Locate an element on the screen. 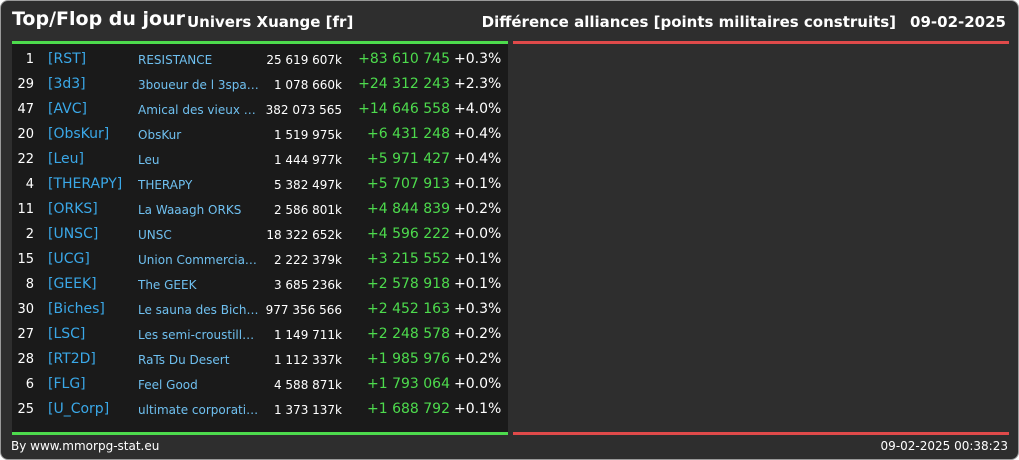  row-difference: +1 688 792 is located at coordinates (408, 409).